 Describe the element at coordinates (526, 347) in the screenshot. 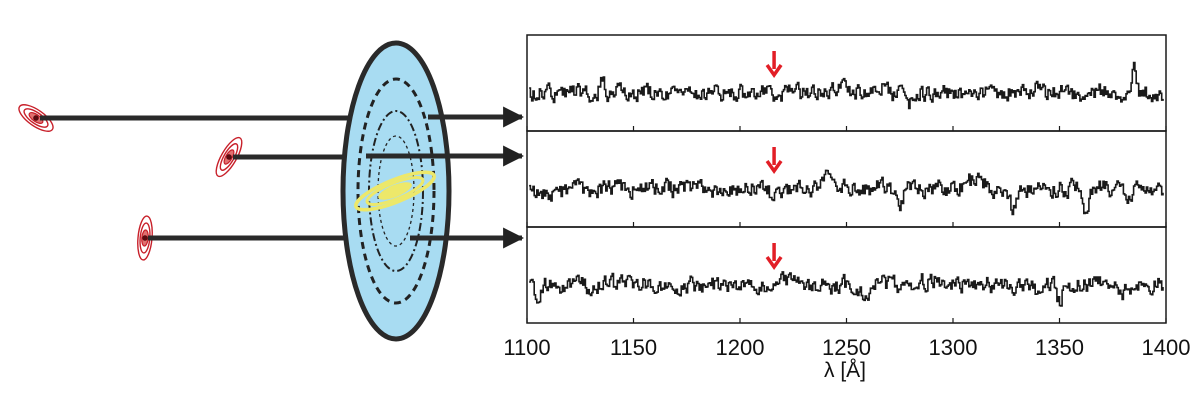

I see `x-tick-label: 1100` at that location.